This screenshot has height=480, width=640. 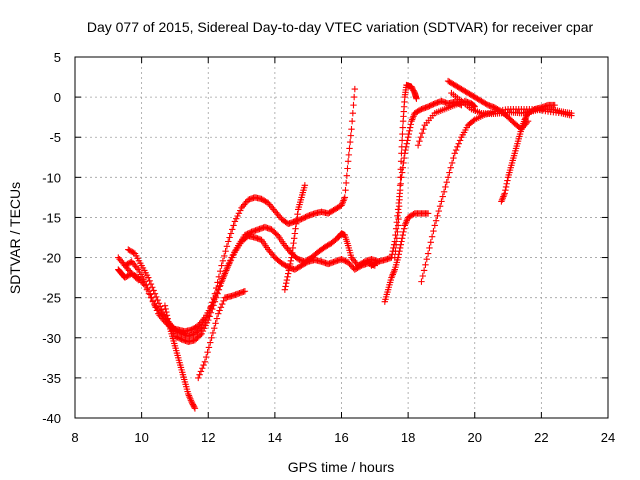 What do you see at coordinates (51, 378) in the screenshot?
I see `y-tick-label: -35` at bounding box center [51, 378].